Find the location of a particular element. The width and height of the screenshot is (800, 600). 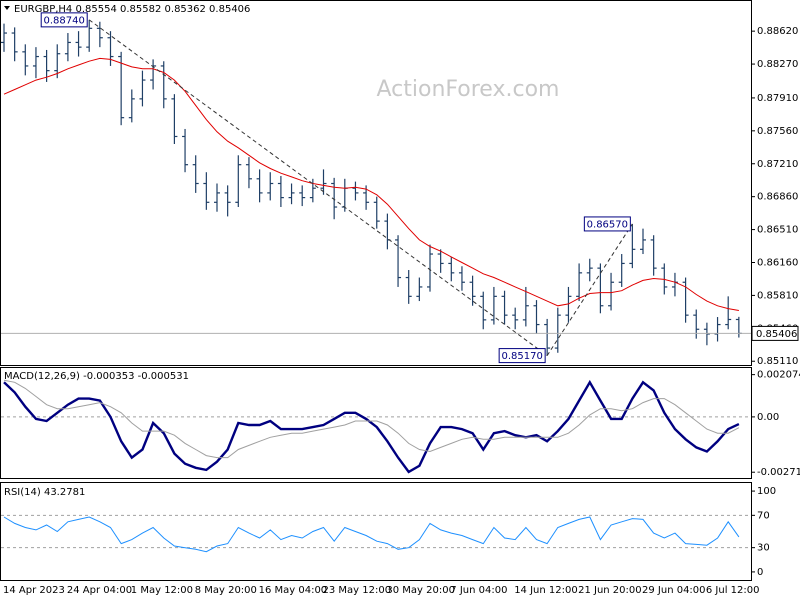

y-tick-label: 70 is located at coordinates (763, 515).